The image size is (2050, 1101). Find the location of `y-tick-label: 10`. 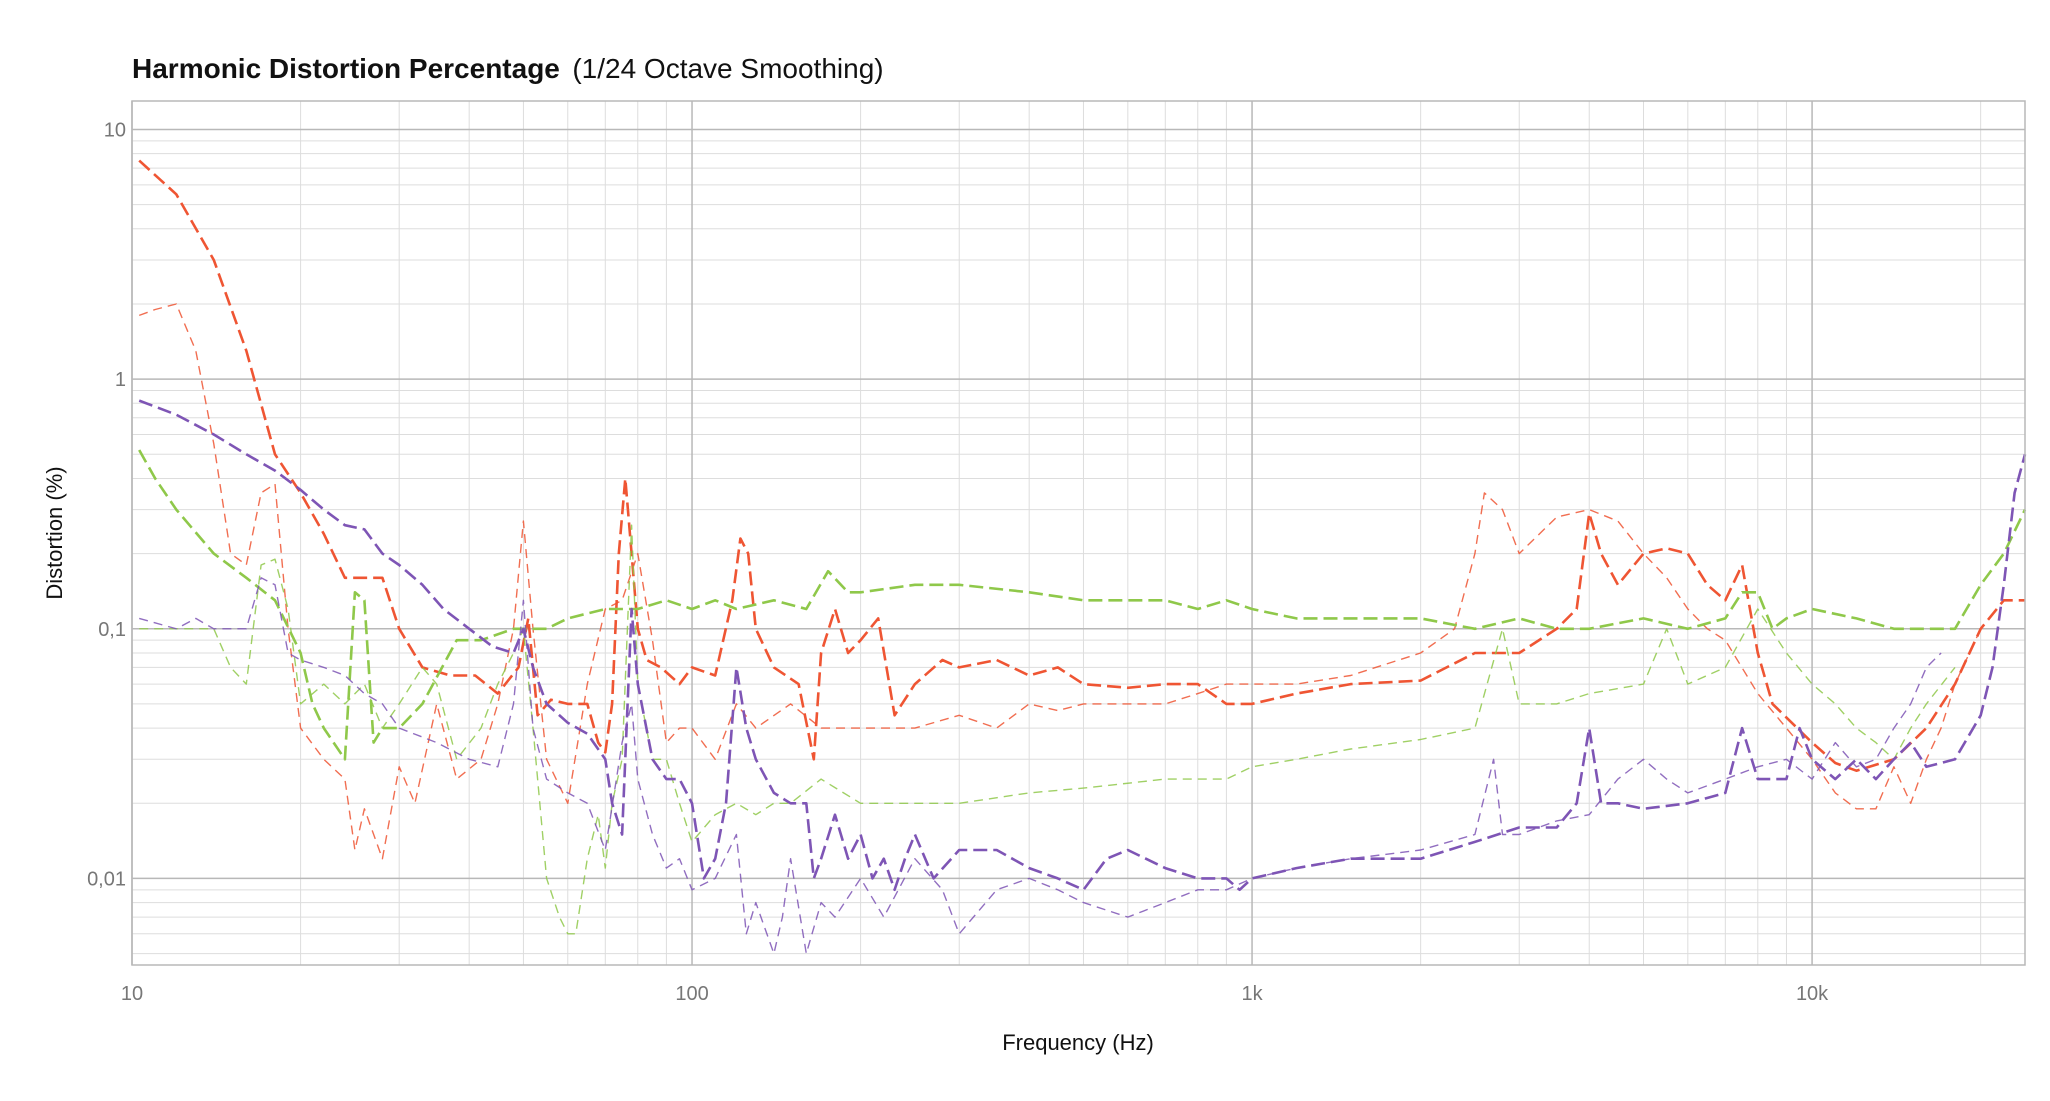

y-tick-label: 10 is located at coordinates (115, 130).